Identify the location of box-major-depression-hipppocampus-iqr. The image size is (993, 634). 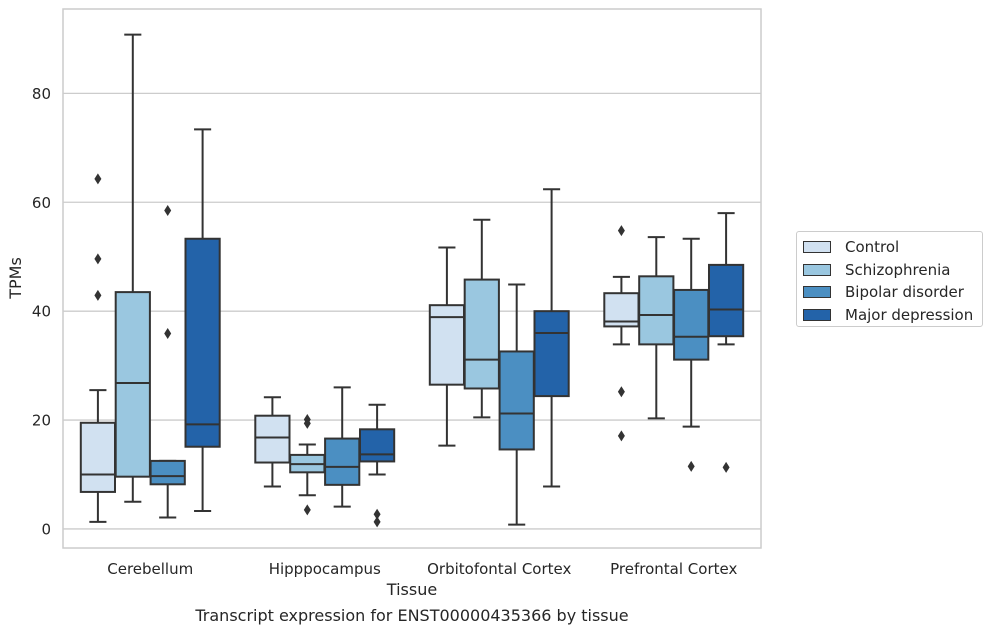
(377, 445).